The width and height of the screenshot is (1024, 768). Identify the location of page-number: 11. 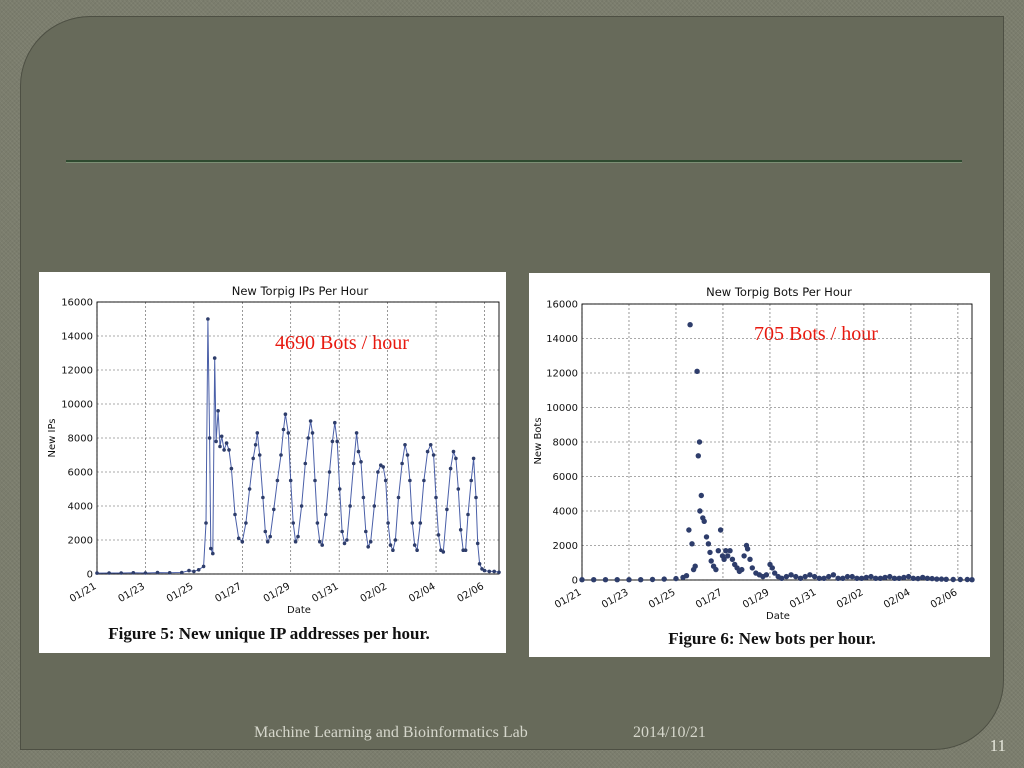
(997, 745).